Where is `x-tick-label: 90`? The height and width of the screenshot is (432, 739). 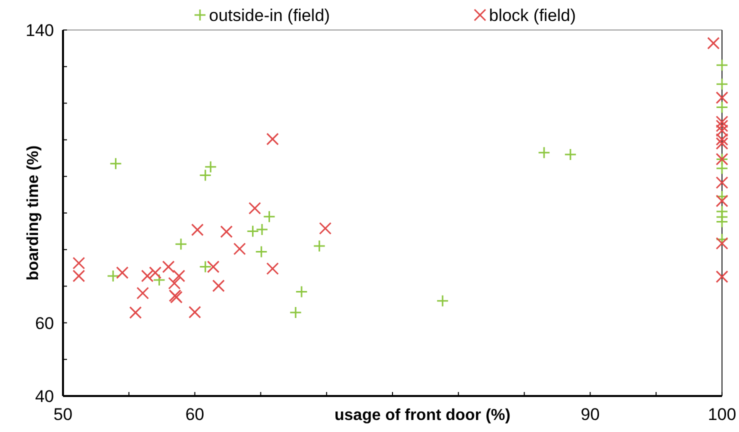
x-tick-label: 90 is located at coordinates (590, 414).